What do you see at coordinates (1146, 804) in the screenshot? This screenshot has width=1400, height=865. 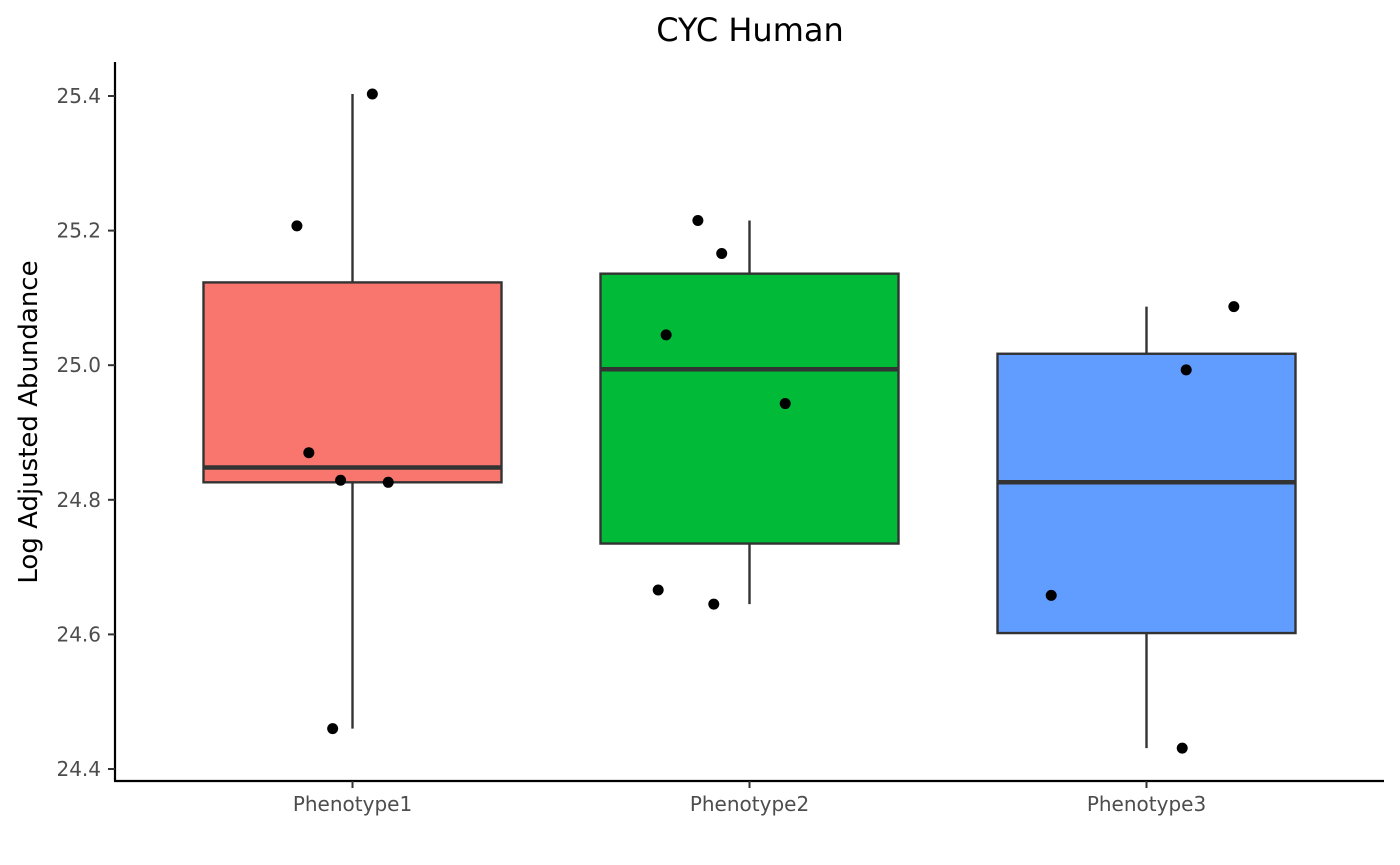 I see `x-tick-label: Phenotype3` at bounding box center [1146, 804].